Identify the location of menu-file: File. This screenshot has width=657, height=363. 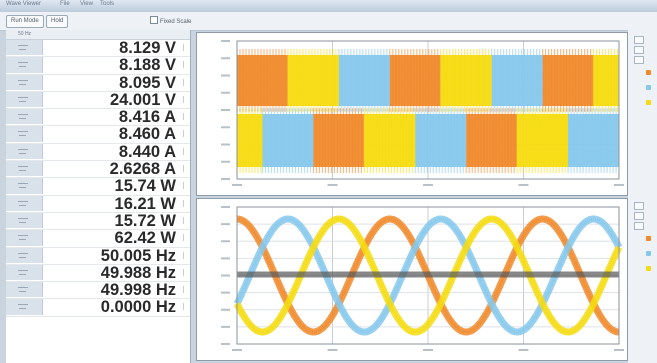
(65, 4).